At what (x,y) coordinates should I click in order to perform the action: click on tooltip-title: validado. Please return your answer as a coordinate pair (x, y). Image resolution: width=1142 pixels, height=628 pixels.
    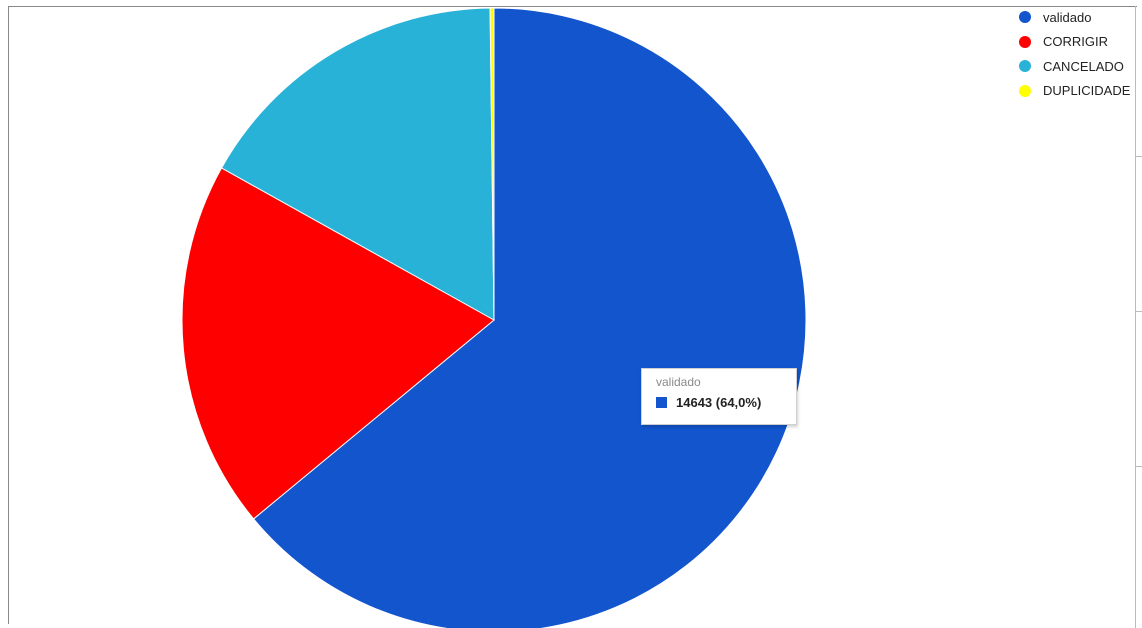
    Looking at the image, I should click on (678, 382).